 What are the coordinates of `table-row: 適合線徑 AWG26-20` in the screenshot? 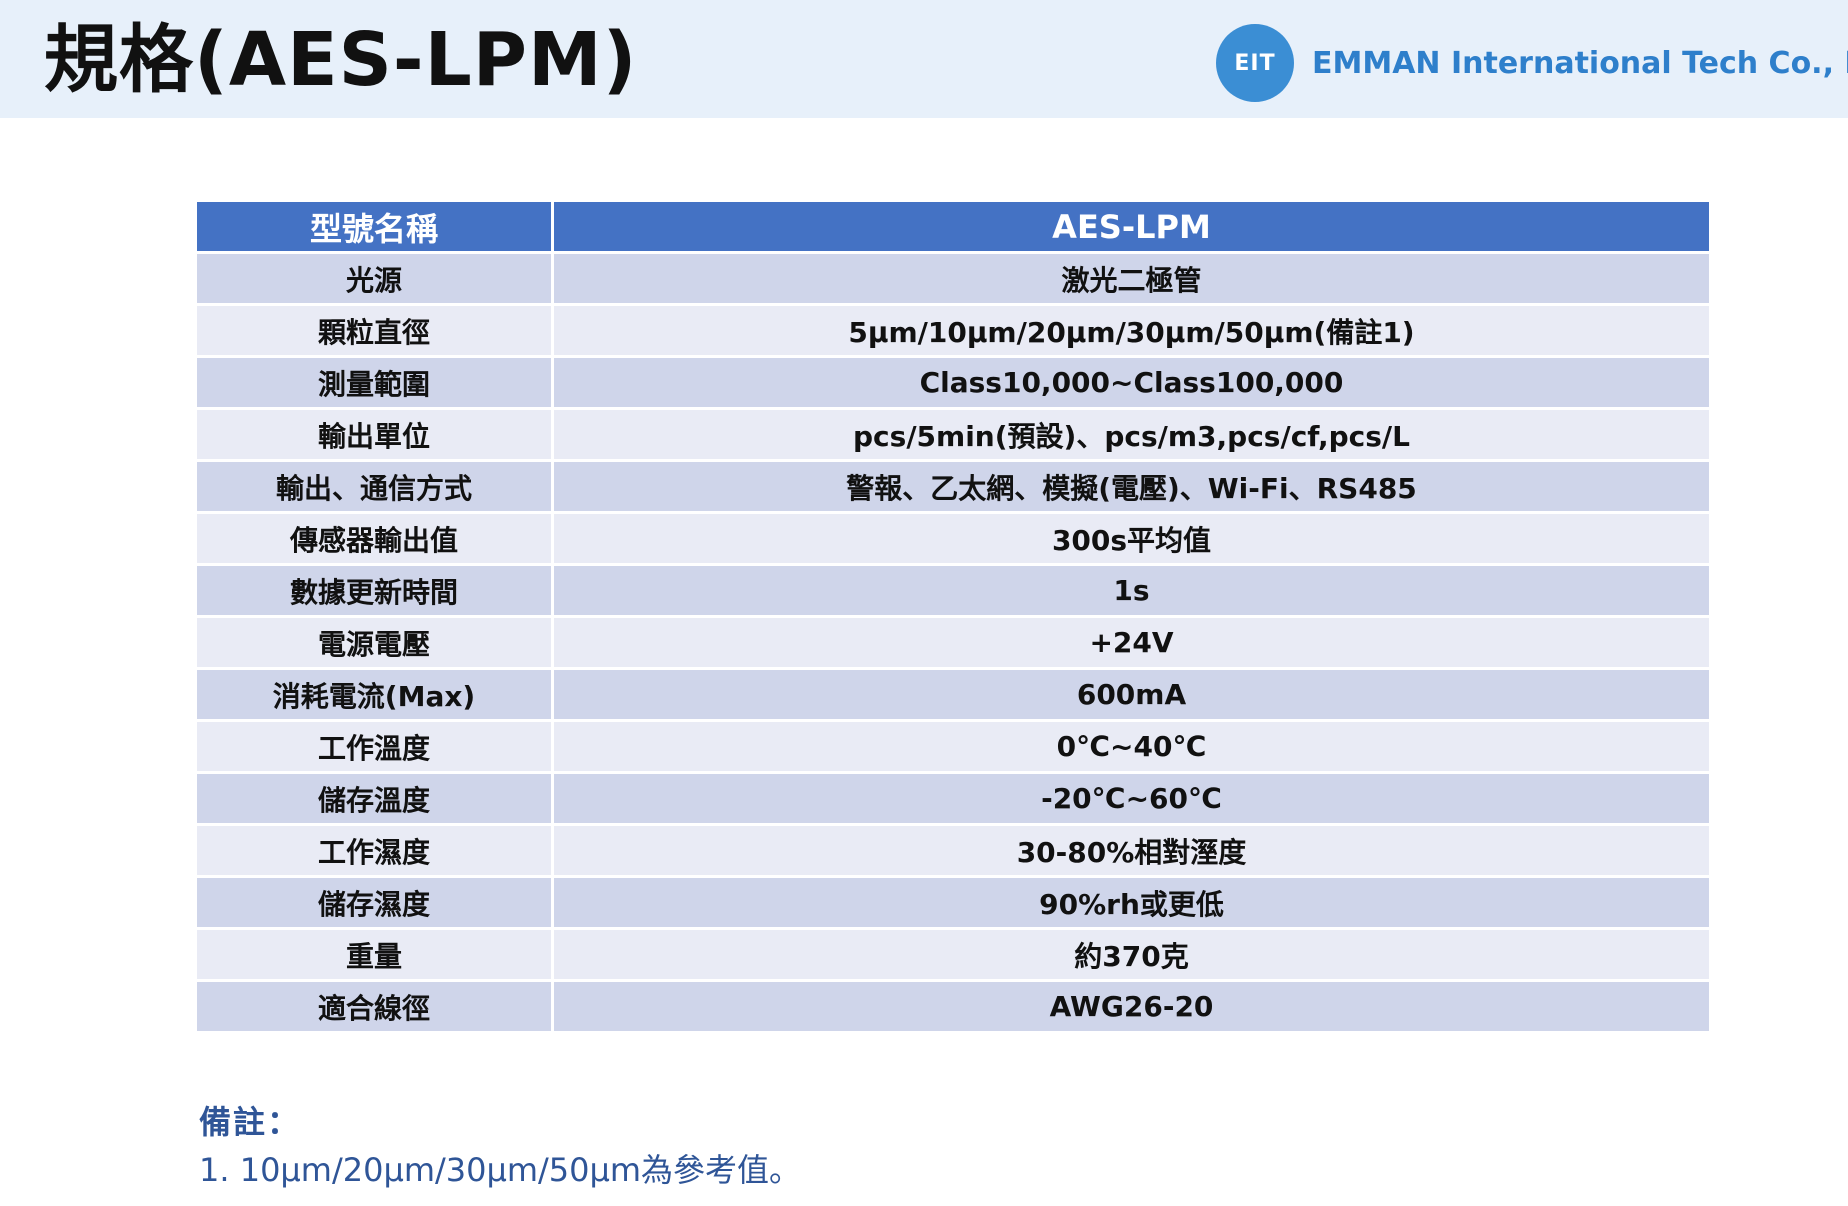 It's located at (953, 1006).